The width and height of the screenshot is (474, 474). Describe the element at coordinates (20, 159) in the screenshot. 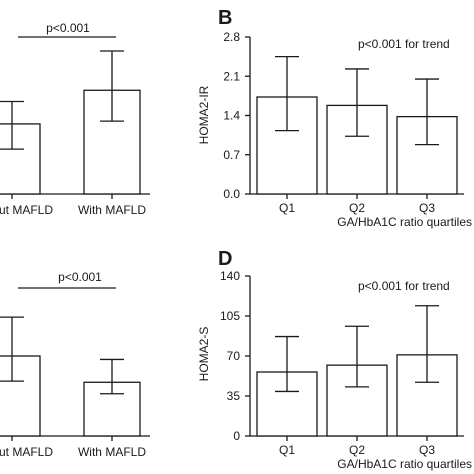

I see `panel-a-bar` at that location.